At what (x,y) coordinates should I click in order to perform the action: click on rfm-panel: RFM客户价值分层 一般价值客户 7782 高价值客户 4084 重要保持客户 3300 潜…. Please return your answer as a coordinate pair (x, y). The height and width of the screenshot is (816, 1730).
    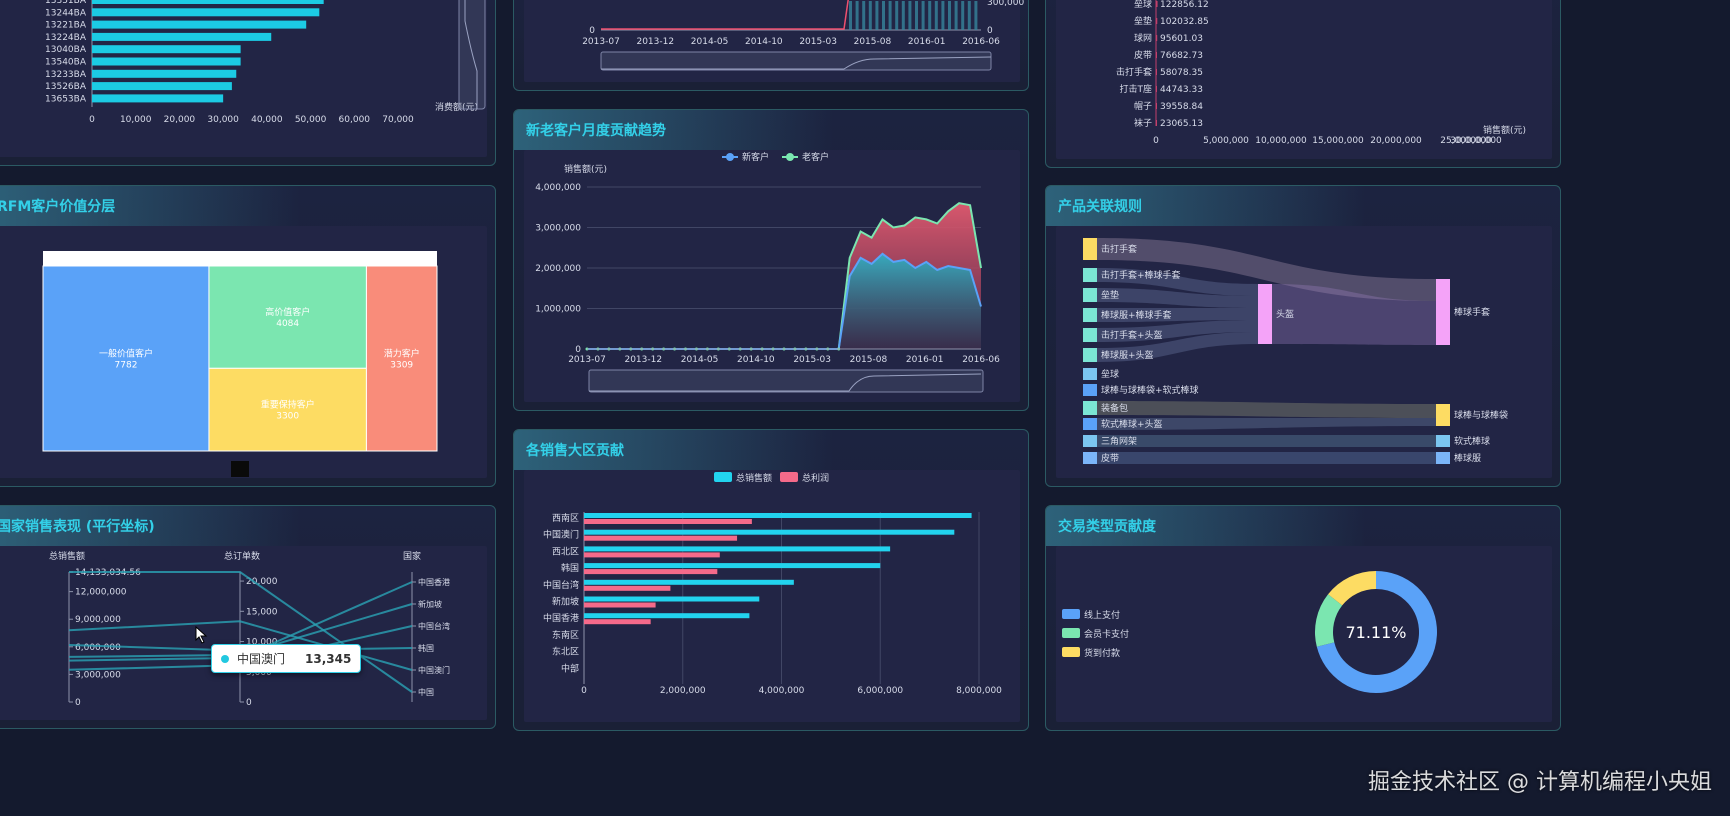
    Looking at the image, I should click on (248, 336).